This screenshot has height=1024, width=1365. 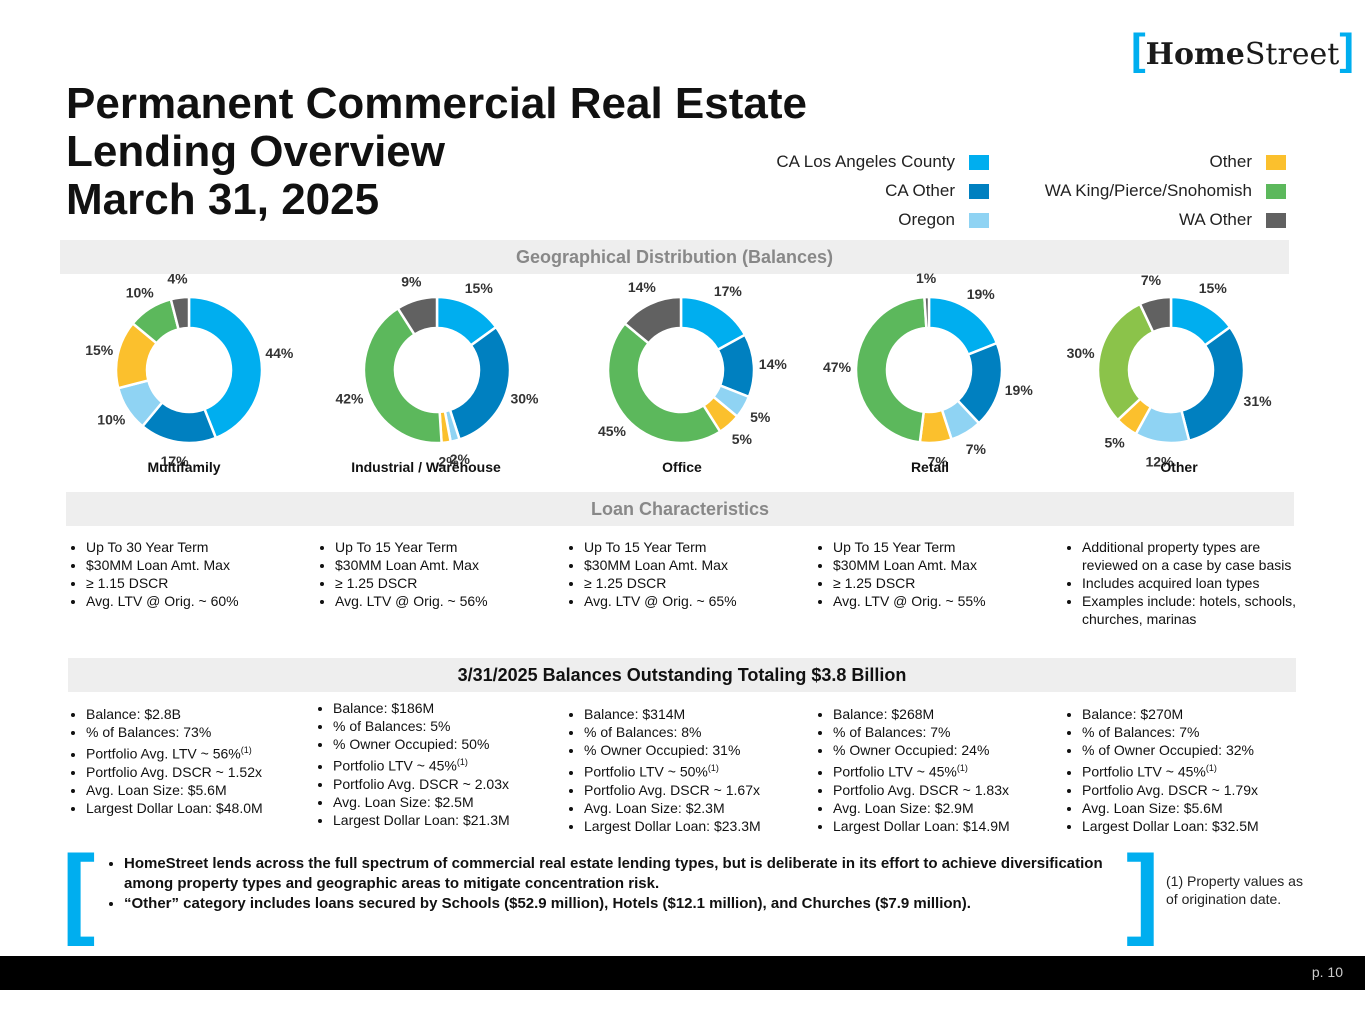 I want to click on list-item: Up To 30 Year Term, so click(x=201, y=547).